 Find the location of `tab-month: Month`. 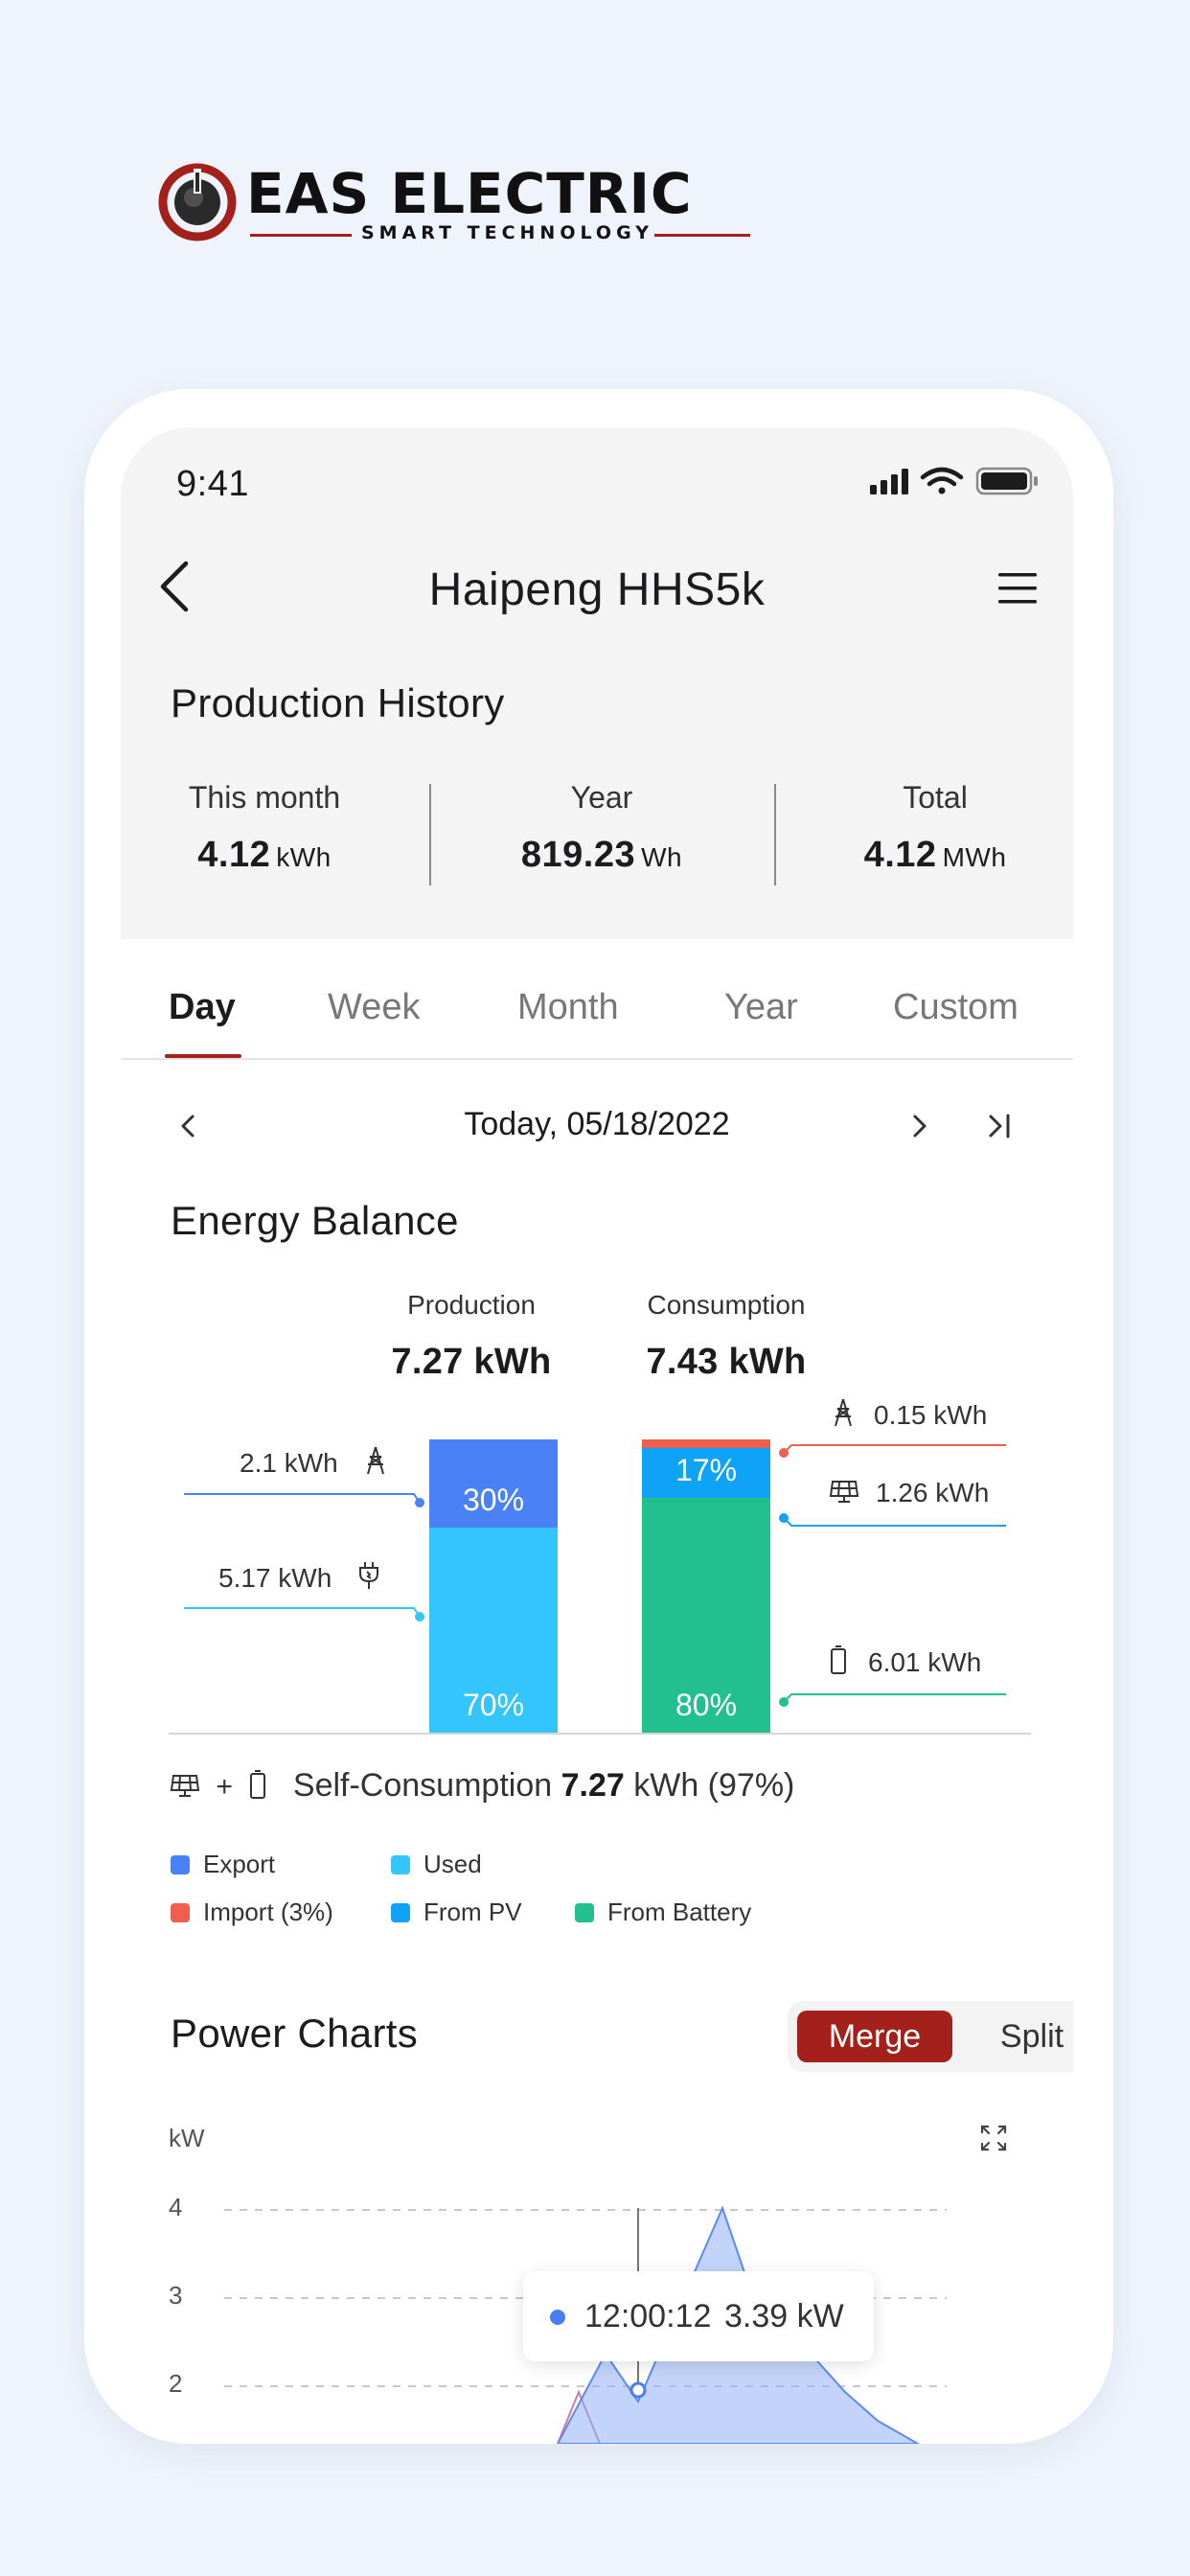

tab-month: Month is located at coordinates (568, 1007).